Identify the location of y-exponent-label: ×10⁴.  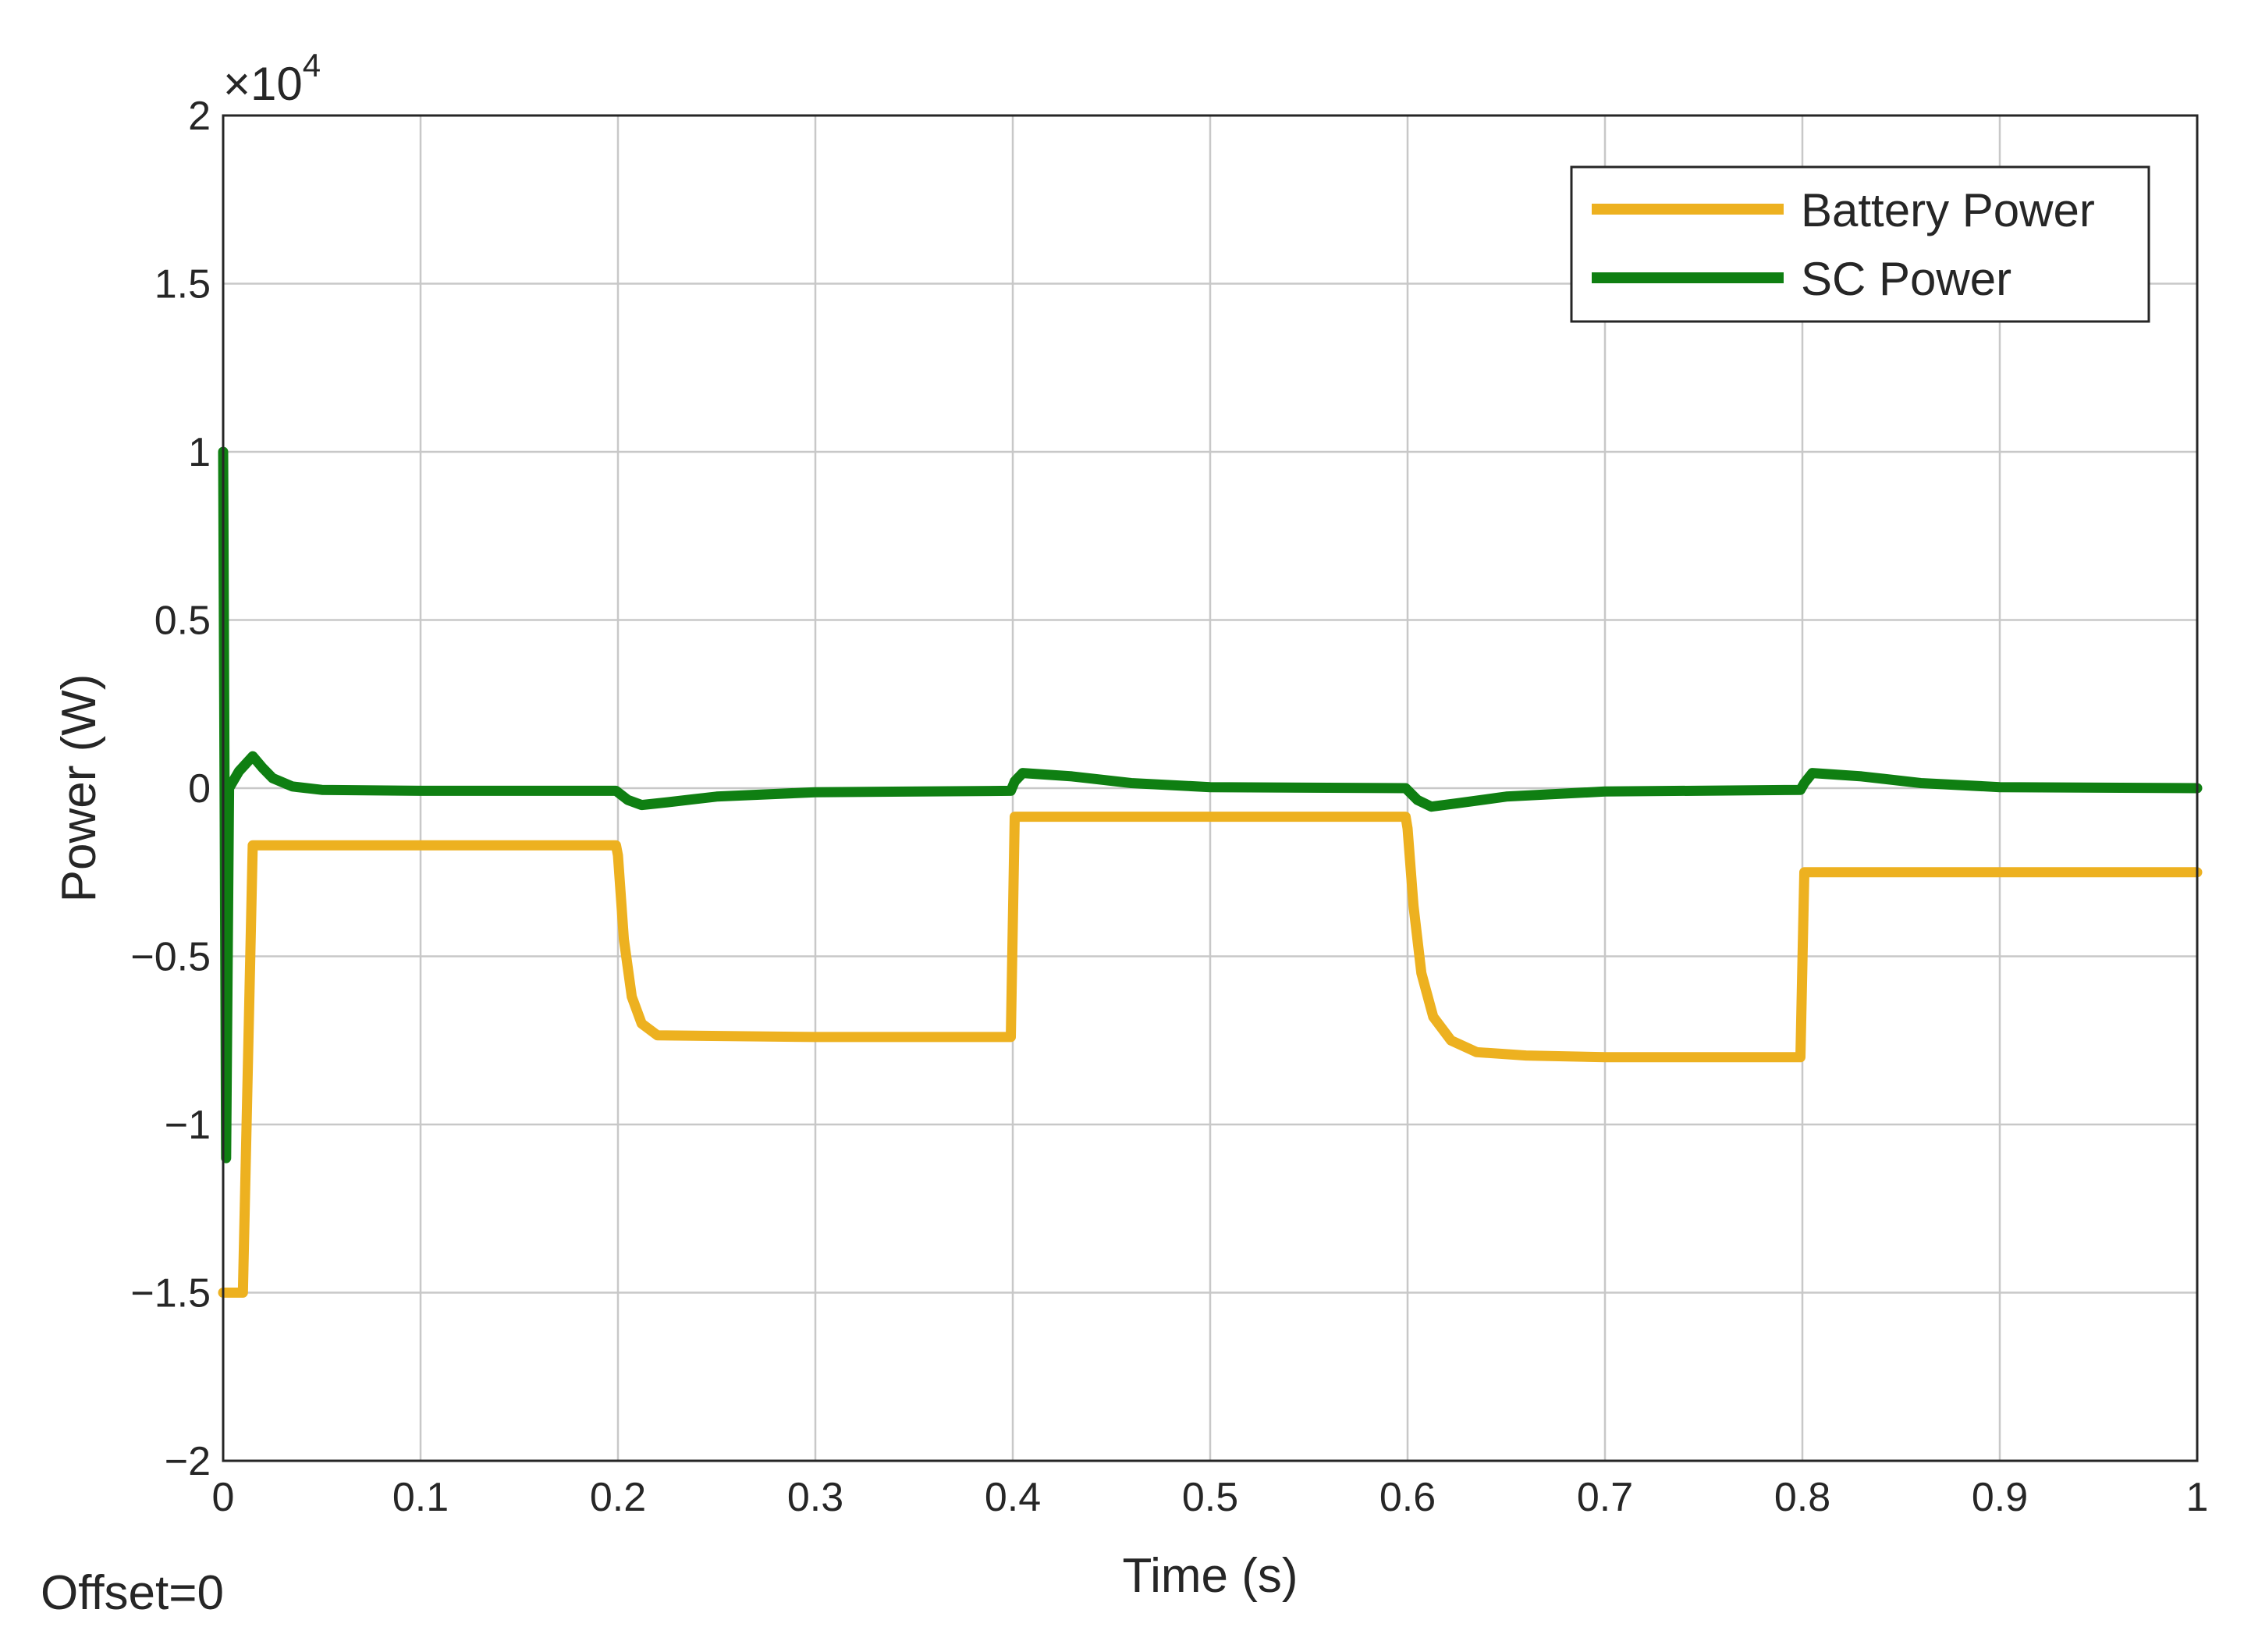
(272, 79).